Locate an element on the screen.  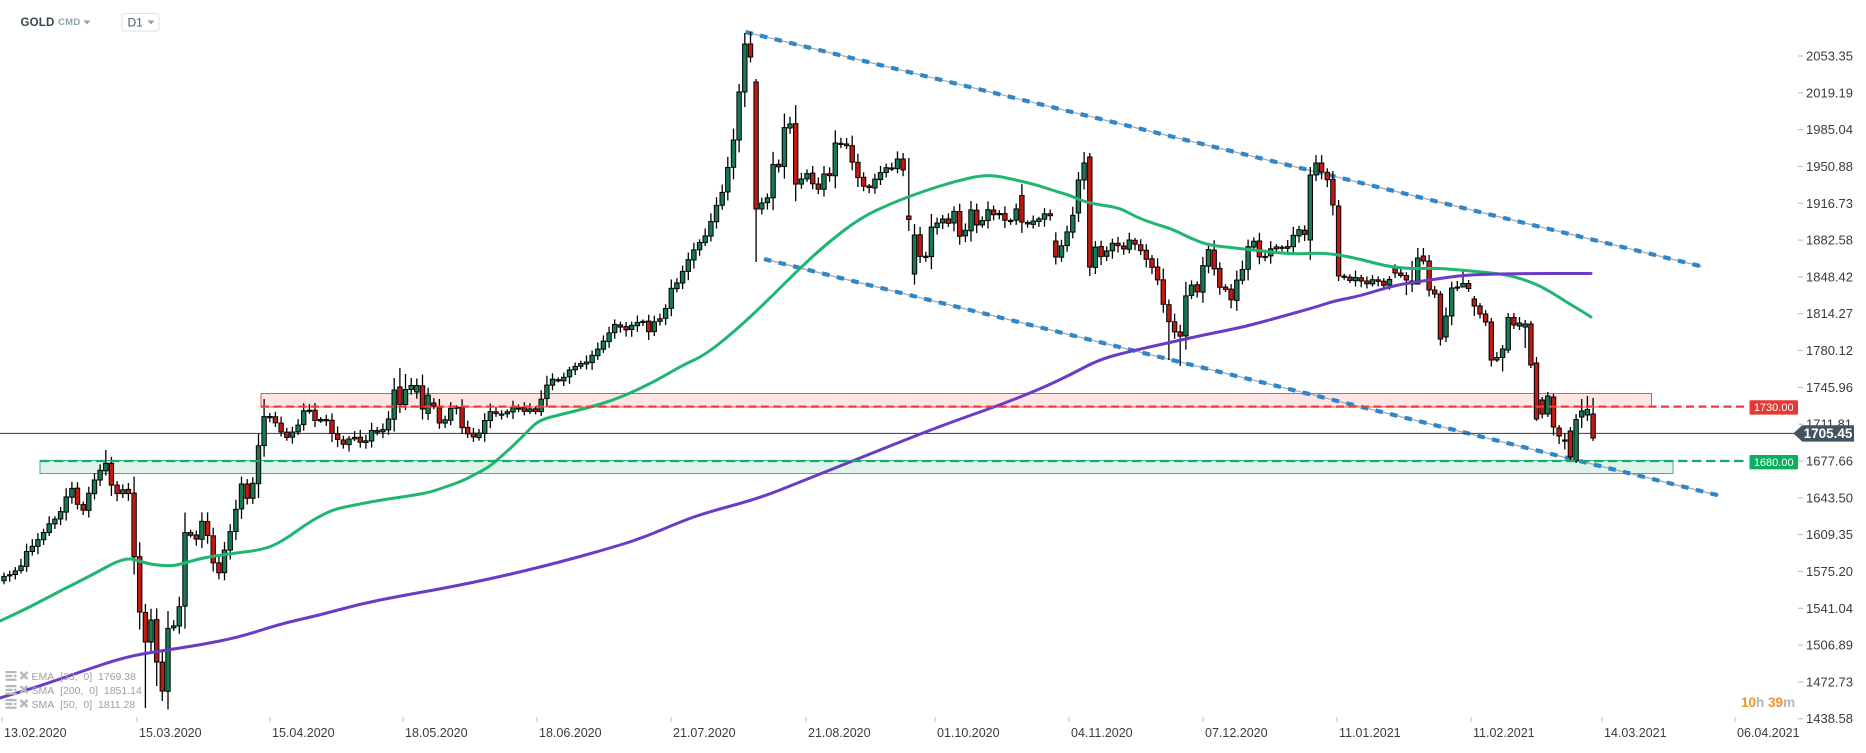
svg-text: 1438.58 is located at coordinates (1829, 718).